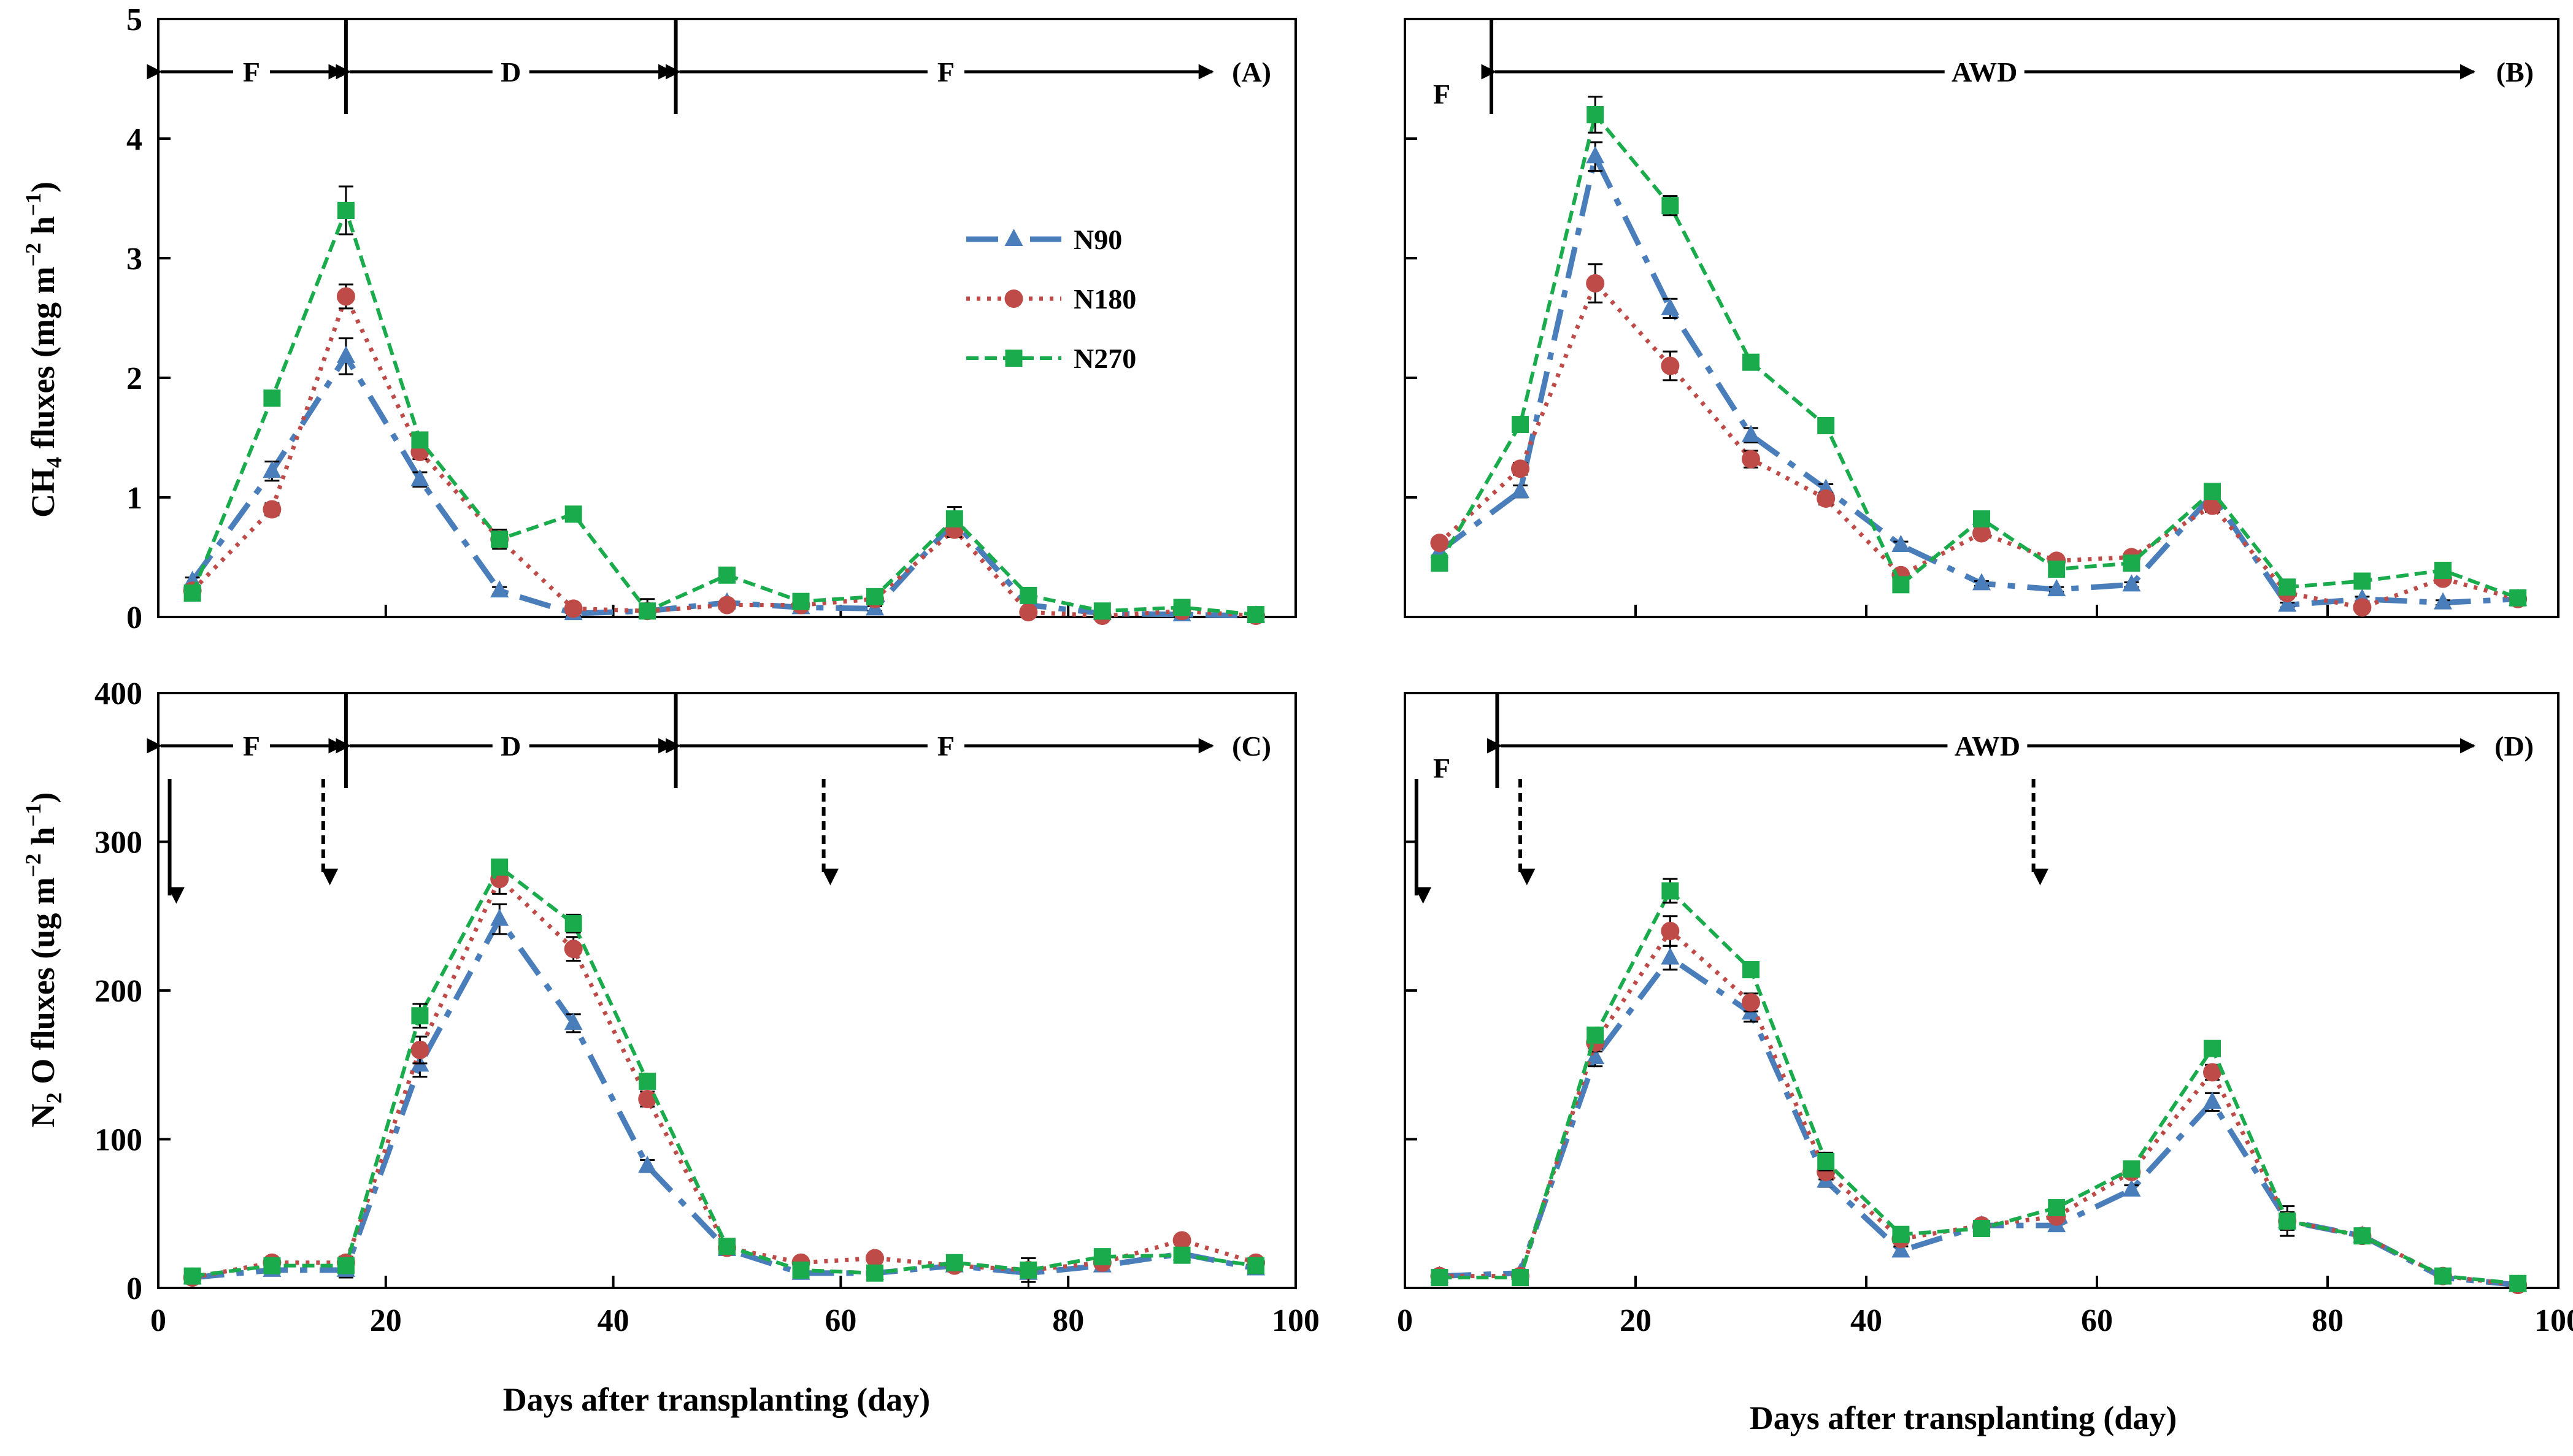 The width and height of the screenshot is (2573, 1456). Describe the element at coordinates (1251, 72) in the screenshot. I see `panel-label: (A)` at that location.